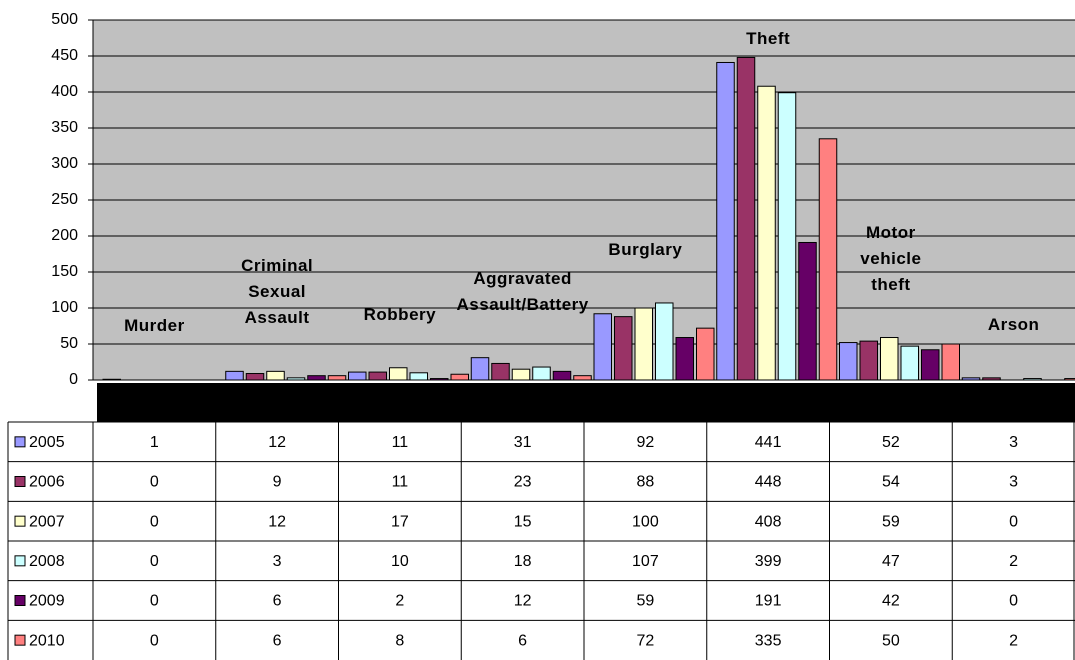 This screenshot has height=660, width=1075. I want to click on legend-label: 2006, so click(47, 482).